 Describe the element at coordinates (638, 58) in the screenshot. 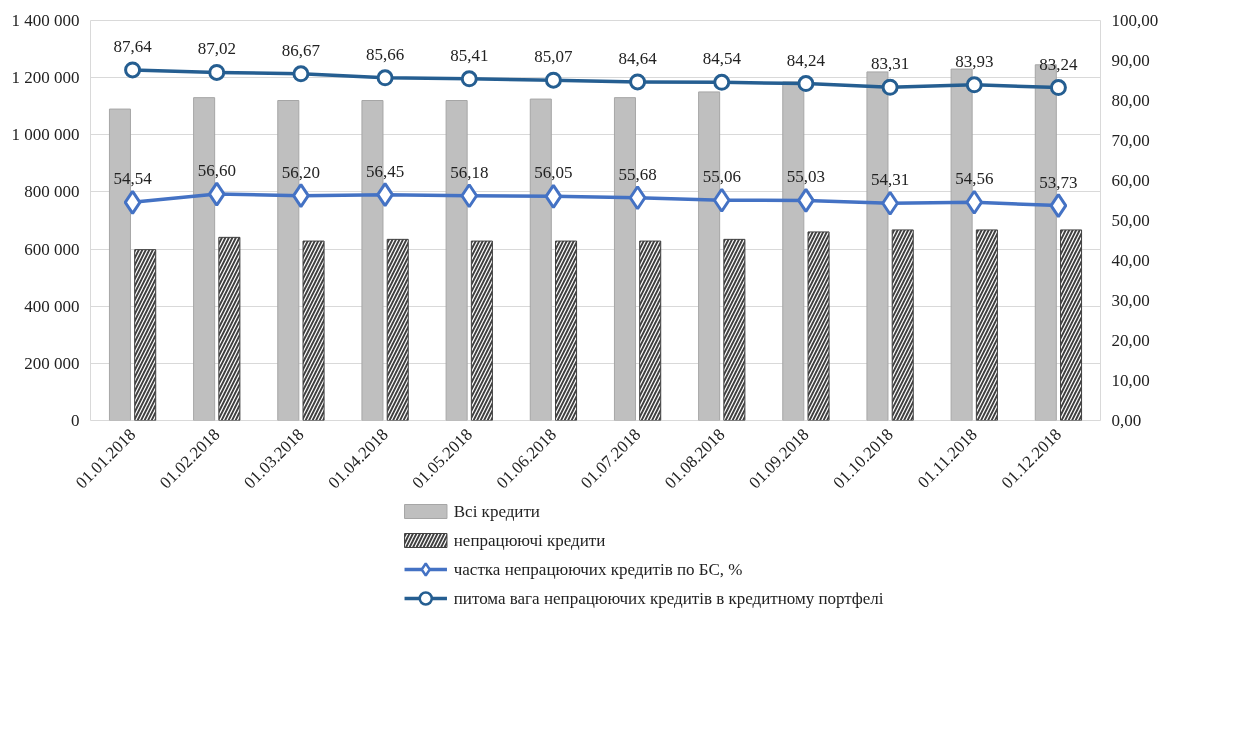

I see `data-label: 84,64` at that location.